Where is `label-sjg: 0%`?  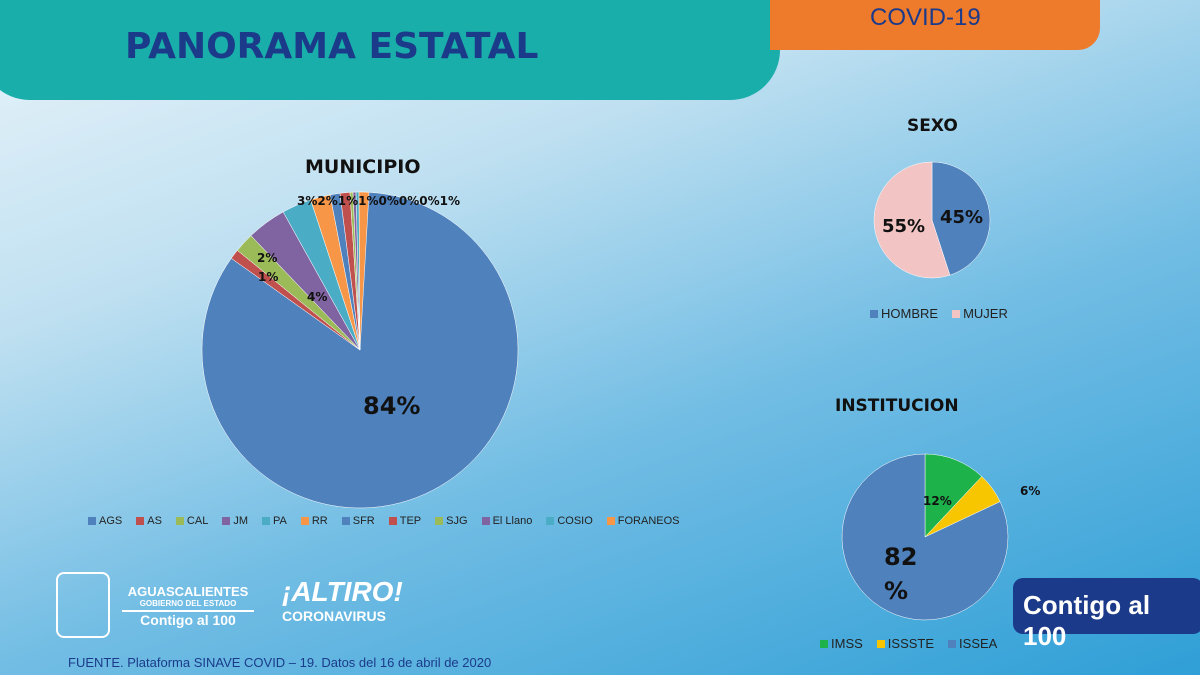
label-sjg: 0% is located at coordinates (388, 201).